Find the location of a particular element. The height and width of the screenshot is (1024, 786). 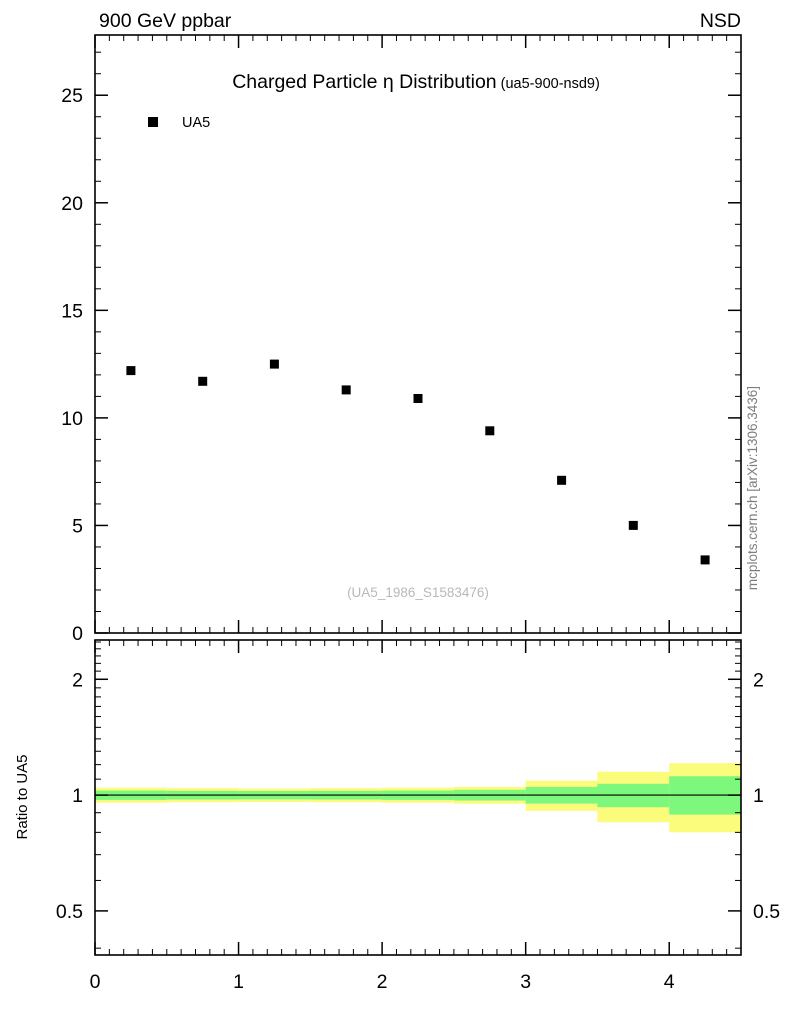

ratio-axis-title: Ratio to UA5 is located at coordinates (22, 796).